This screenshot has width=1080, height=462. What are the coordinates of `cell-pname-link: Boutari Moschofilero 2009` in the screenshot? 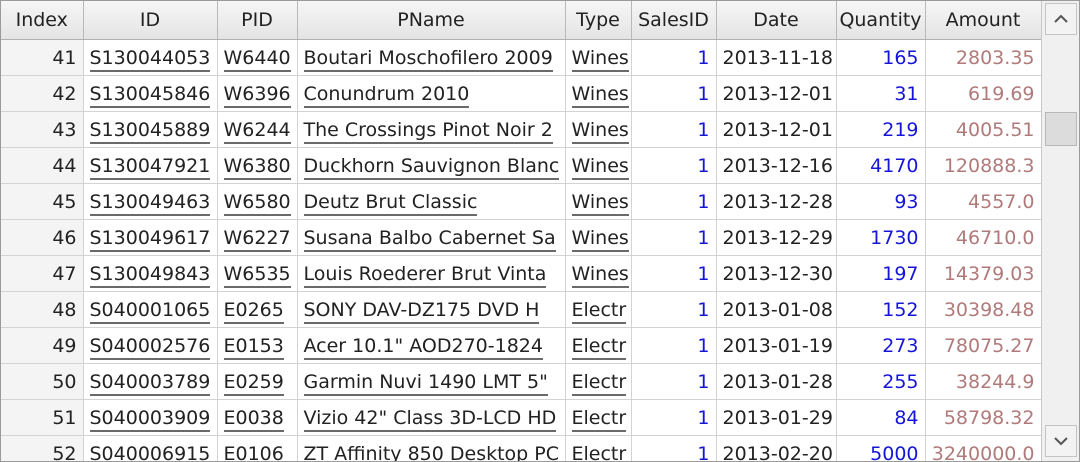 It's located at (428, 59).